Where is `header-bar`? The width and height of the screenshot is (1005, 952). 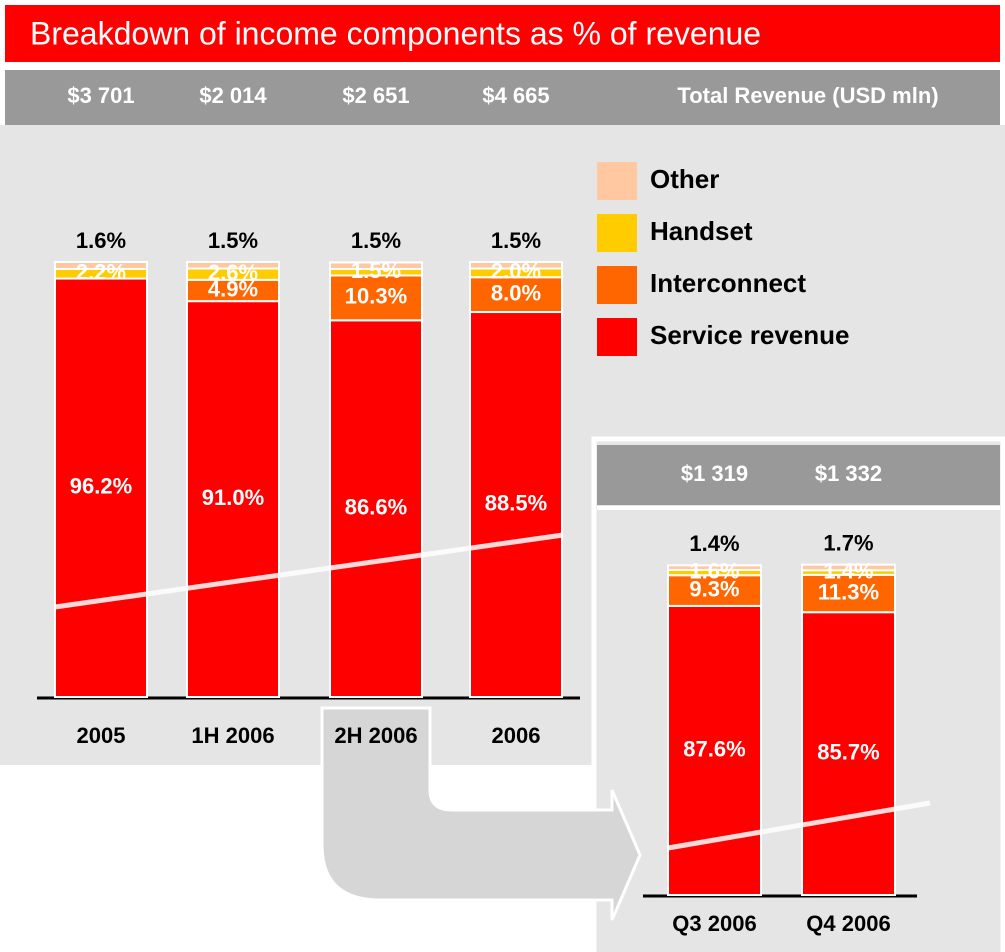
header-bar is located at coordinates (502, 97).